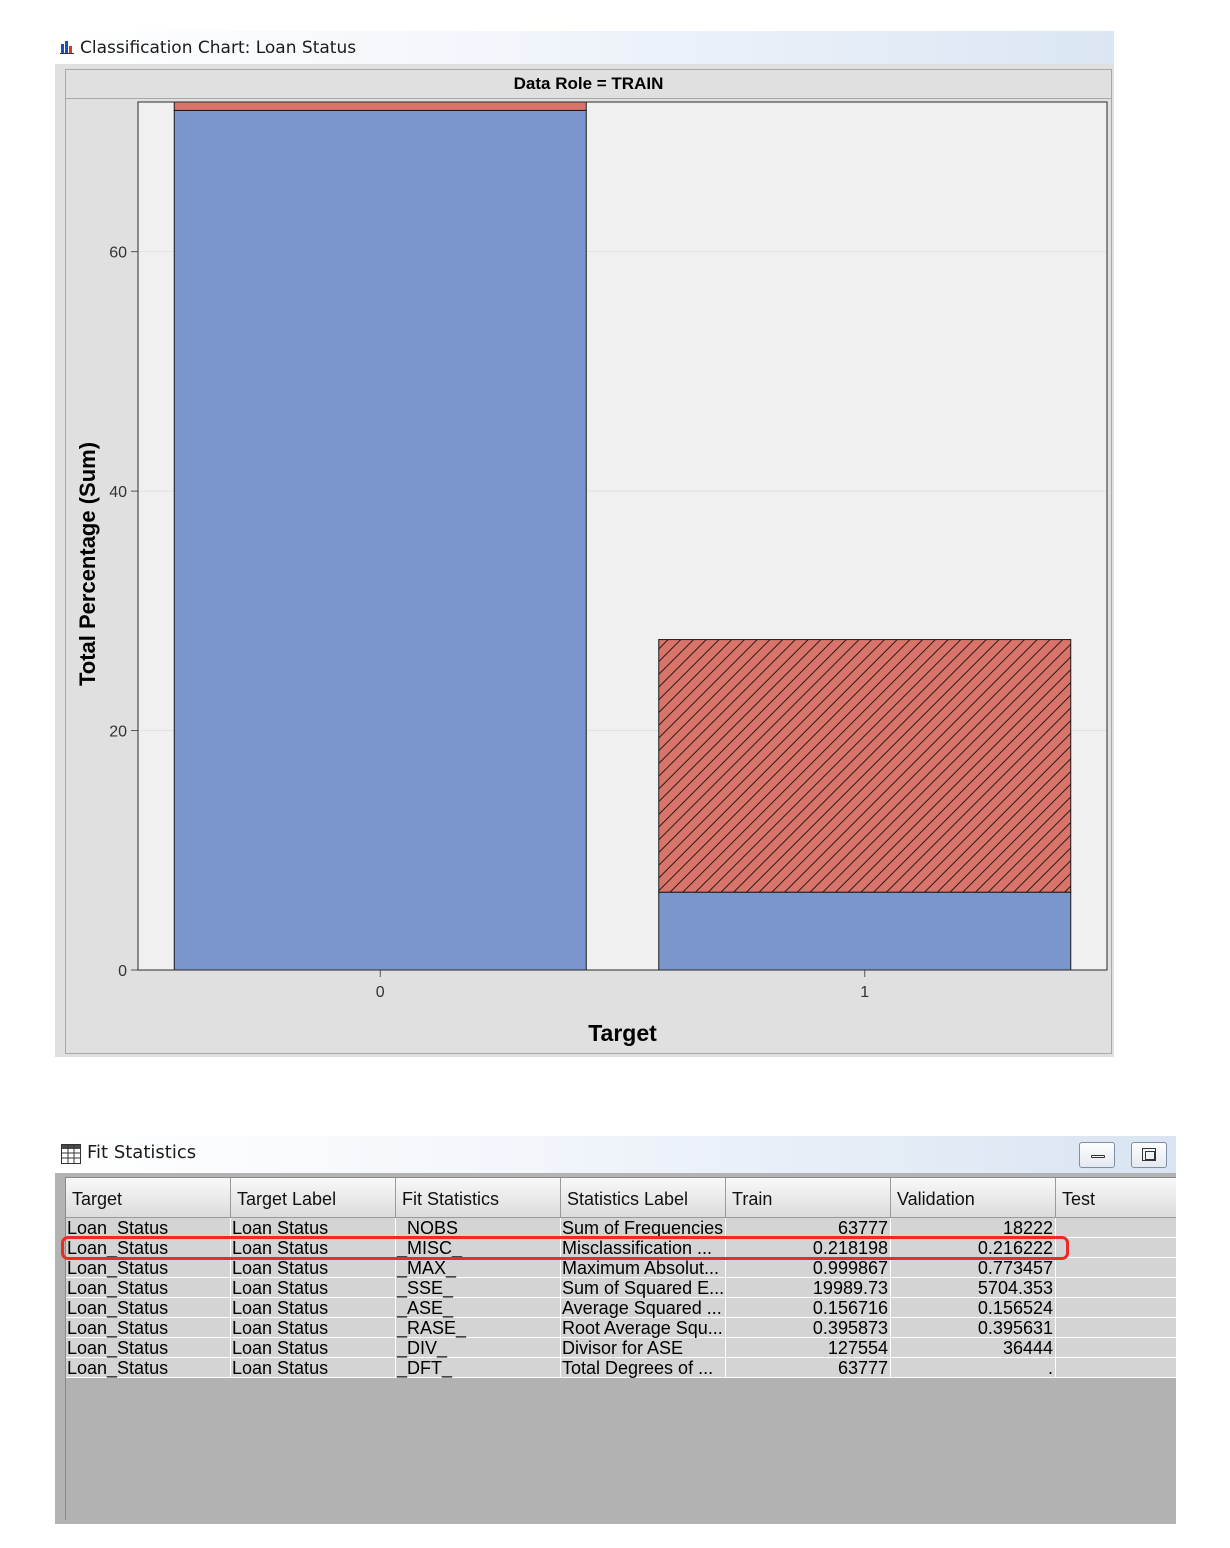 This screenshot has width=1230, height=1548. What do you see at coordinates (67, 47) in the screenshot?
I see `bar-chart-icon` at bounding box center [67, 47].